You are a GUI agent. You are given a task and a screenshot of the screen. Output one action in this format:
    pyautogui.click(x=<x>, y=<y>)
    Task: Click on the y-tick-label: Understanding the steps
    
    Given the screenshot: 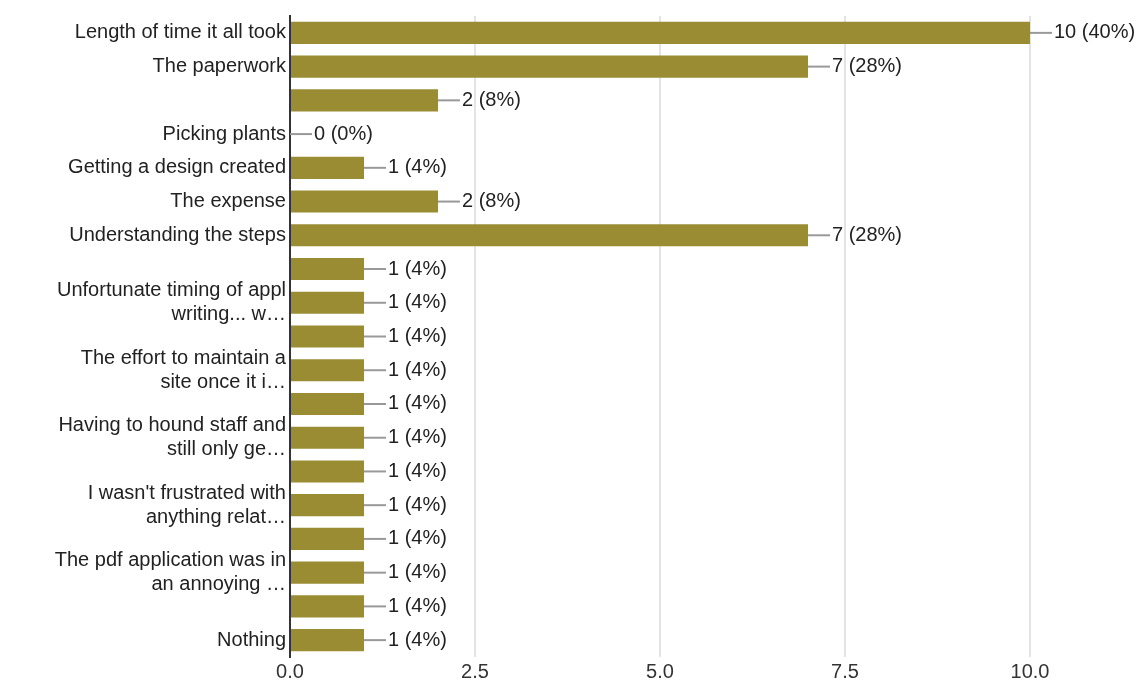 What is the action you would take?
    pyautogui.click(x=177, y=233)
    